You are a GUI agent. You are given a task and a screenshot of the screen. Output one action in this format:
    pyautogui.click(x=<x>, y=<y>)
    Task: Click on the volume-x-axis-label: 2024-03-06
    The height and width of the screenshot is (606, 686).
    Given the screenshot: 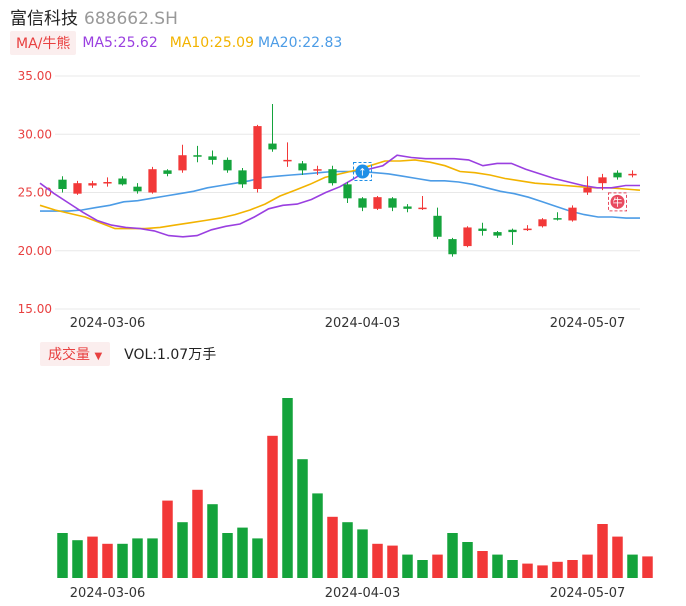 What is the action you would take?
    pyautogui.click(x=108, y=593)
    